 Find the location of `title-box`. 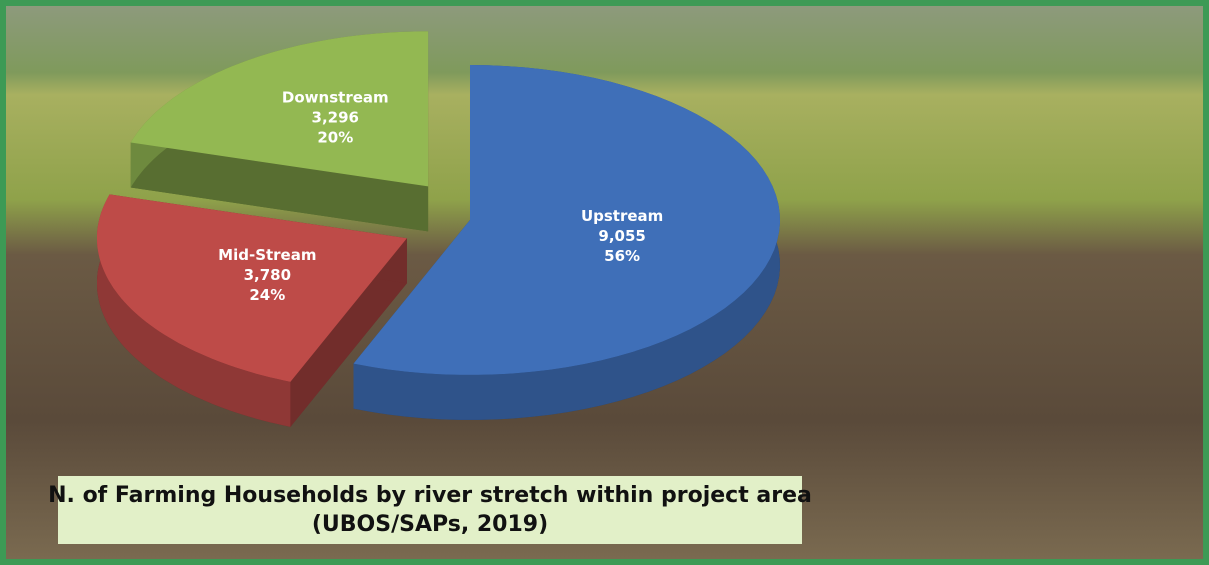

title-box is located at coordinates (430, 510).